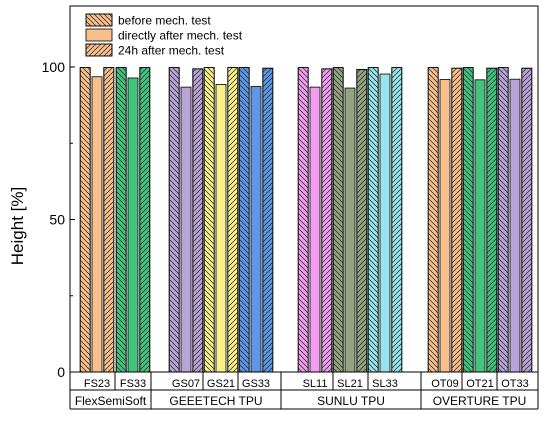 The width and height of the screenshot is (550, 422). I want to click on y-axis: 0 50 100, so click(58, 219).